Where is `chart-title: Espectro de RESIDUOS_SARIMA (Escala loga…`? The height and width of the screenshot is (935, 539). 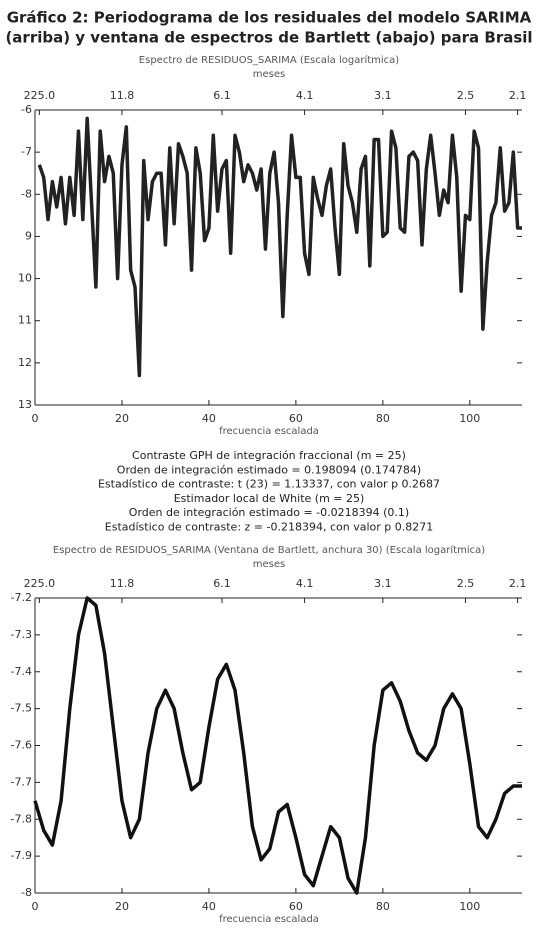
chart-title: Espectro de RESIDUOS_SARIMA (Escala loga… is located at coordinates (269, 60).